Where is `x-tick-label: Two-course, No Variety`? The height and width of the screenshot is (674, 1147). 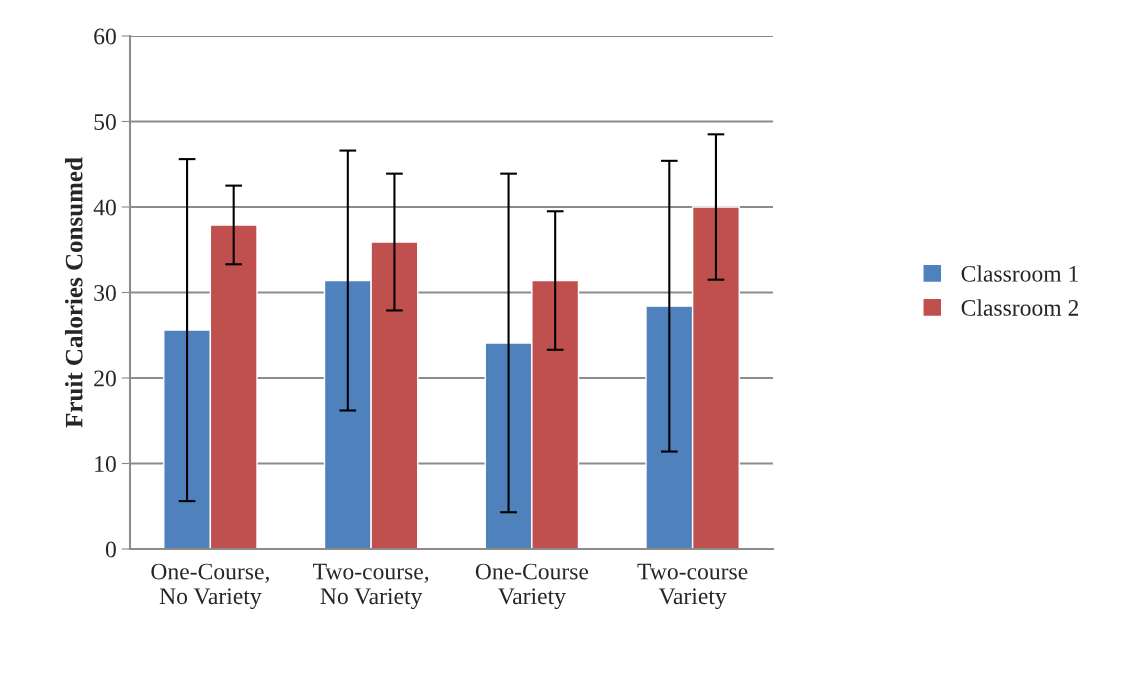
x-tick-label: Two-course, No Variety is located at coordinates (371, 586).